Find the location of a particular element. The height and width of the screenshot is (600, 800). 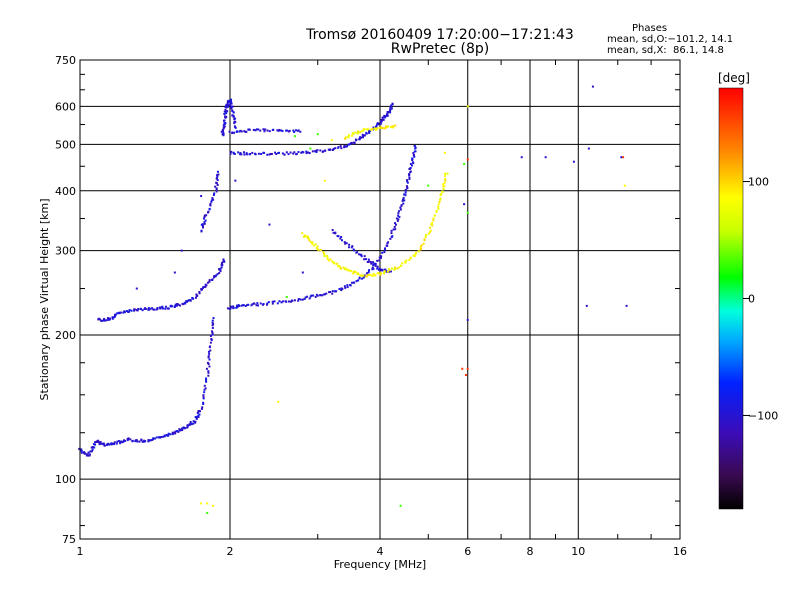

y-tick-label: 200 is located at coordinates (65, 335).